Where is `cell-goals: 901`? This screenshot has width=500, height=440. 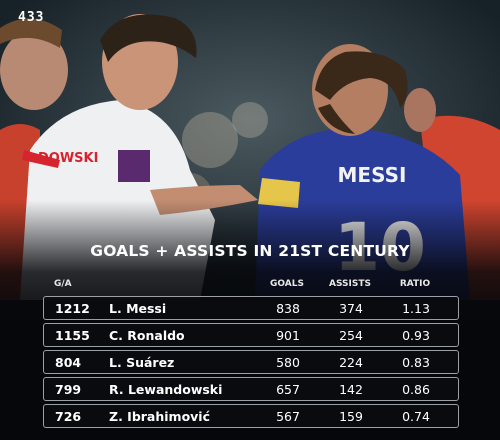
cell-goals: 901 is located at coordinates (288, 335).